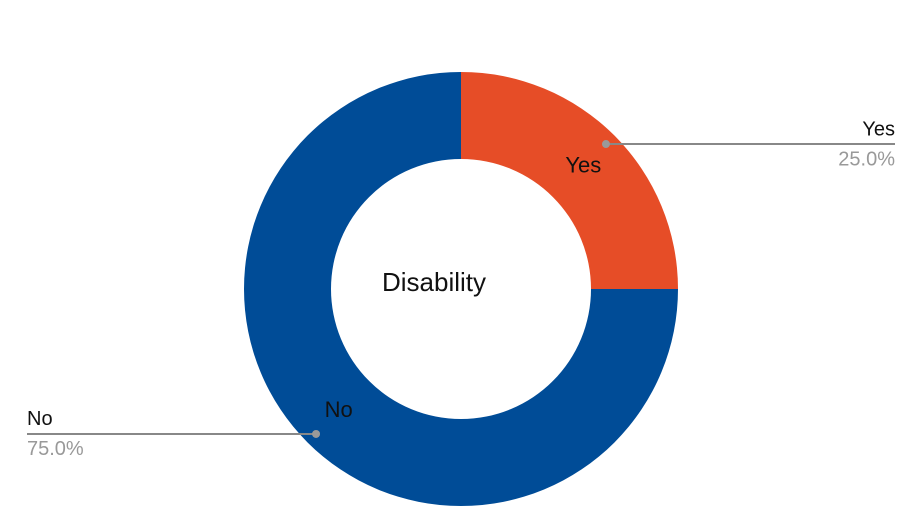  I want to click on value-label: 25.0%, so click(866, 159).